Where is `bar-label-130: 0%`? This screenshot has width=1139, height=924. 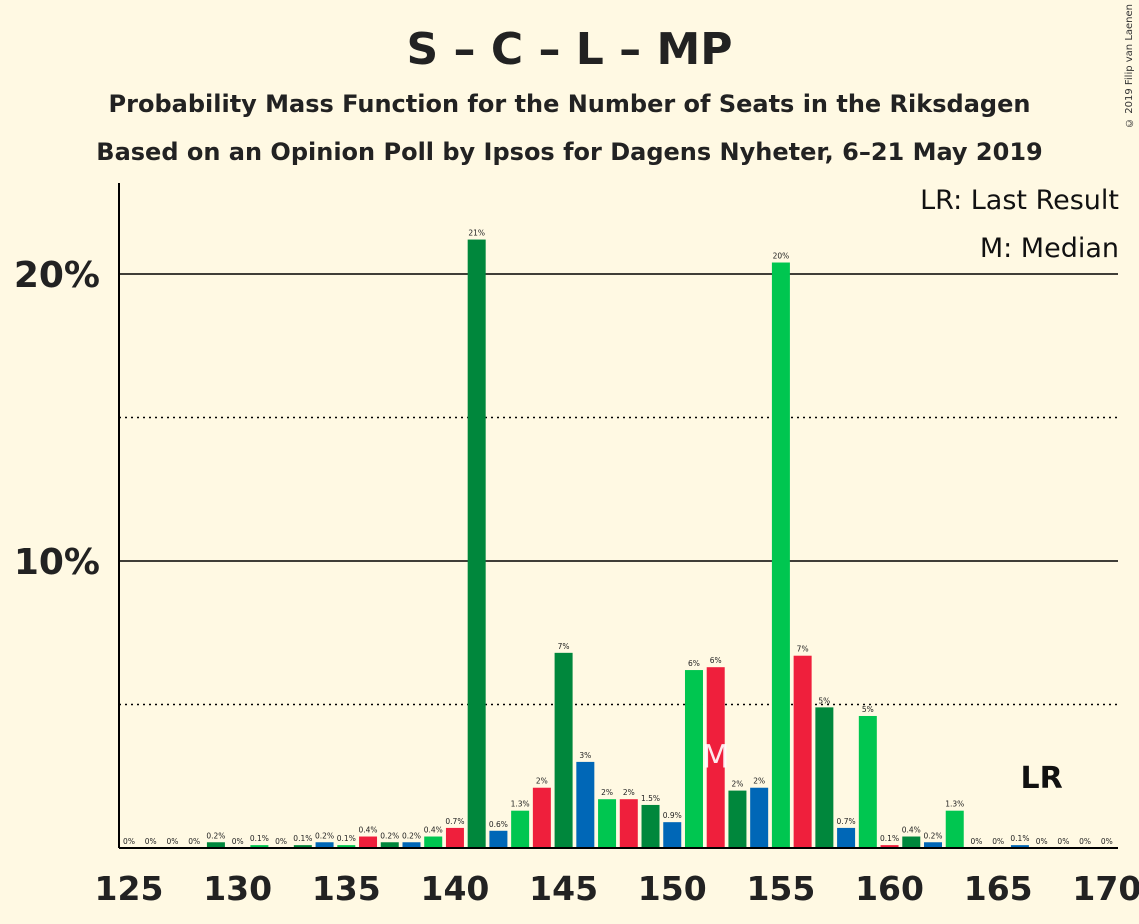
bar-label-130: 0% is located at coordinates (238, 841).